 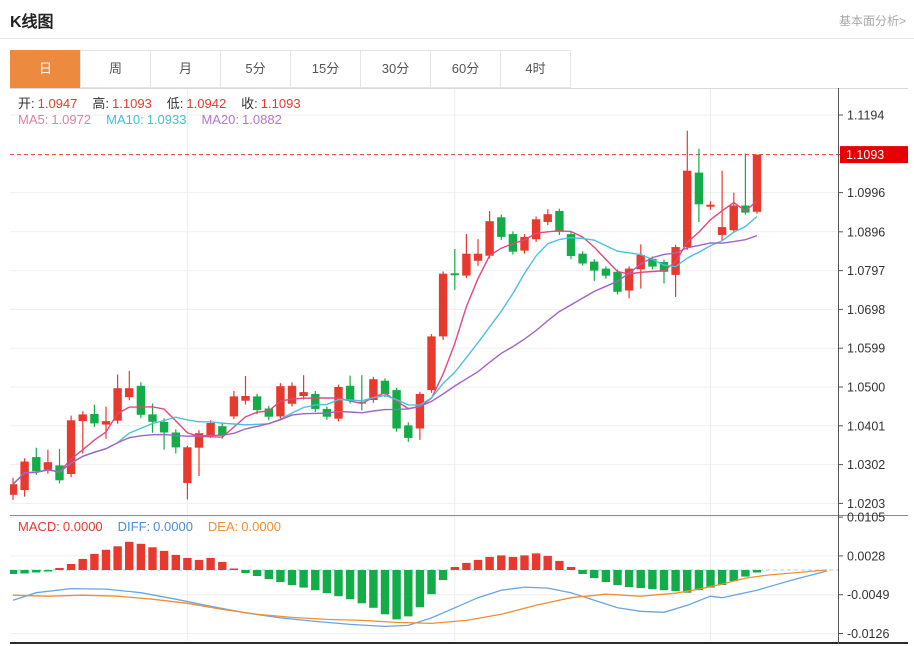 What do you see at coordinates (866, 556) in the screenshot?
I see `macd-tick-label: 0.0028` at bounding box center [866, 556].